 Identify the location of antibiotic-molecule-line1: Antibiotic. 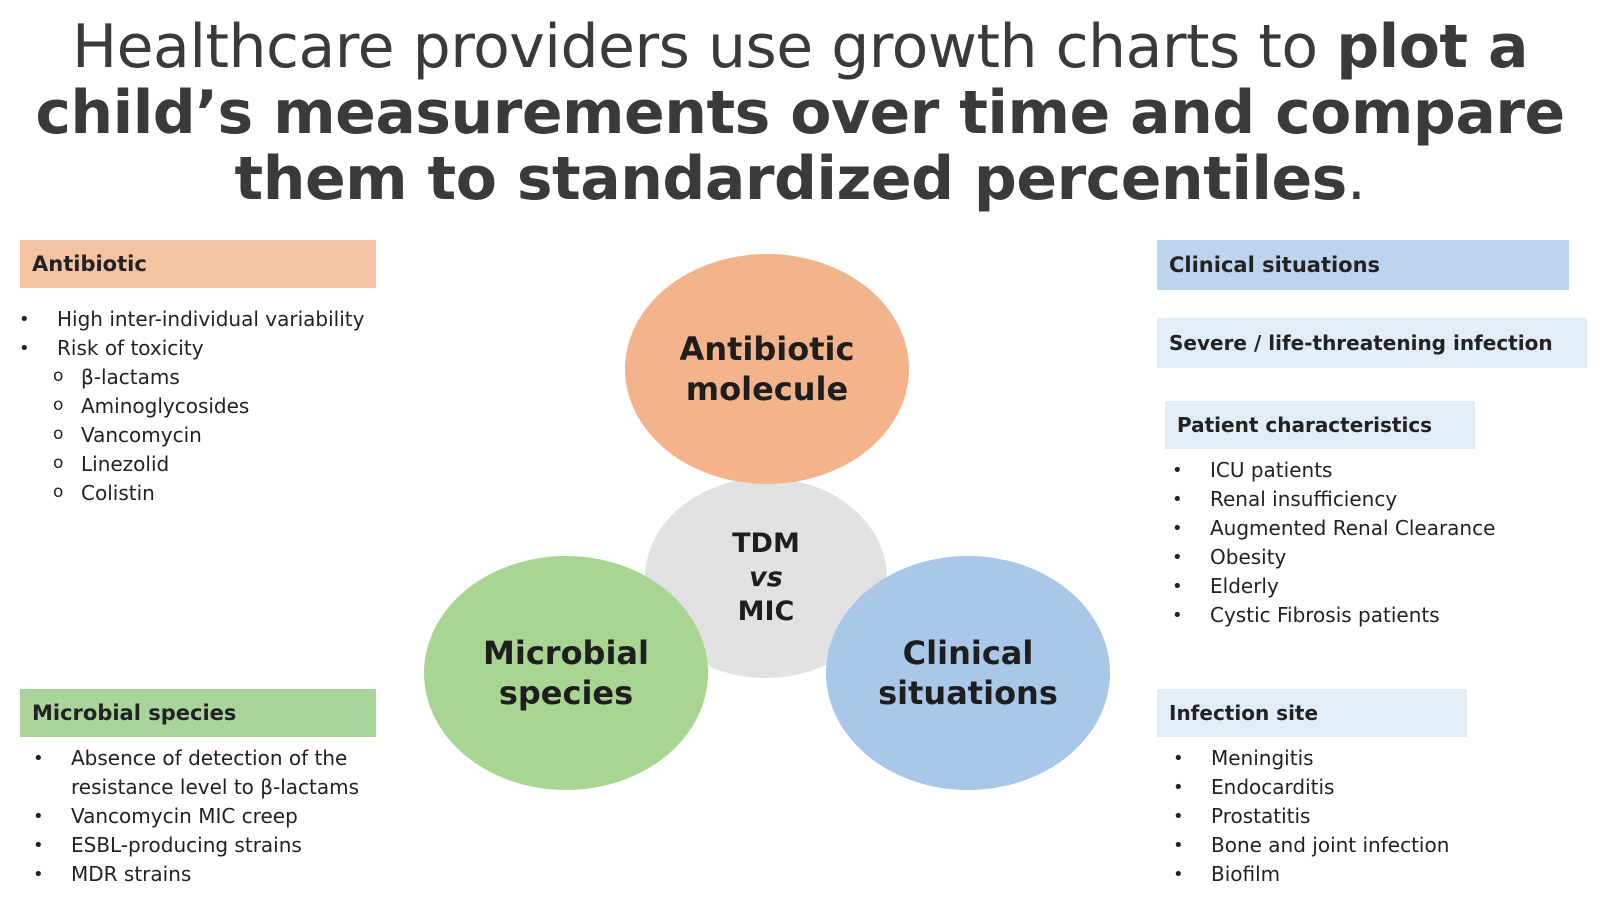
(767, 349).